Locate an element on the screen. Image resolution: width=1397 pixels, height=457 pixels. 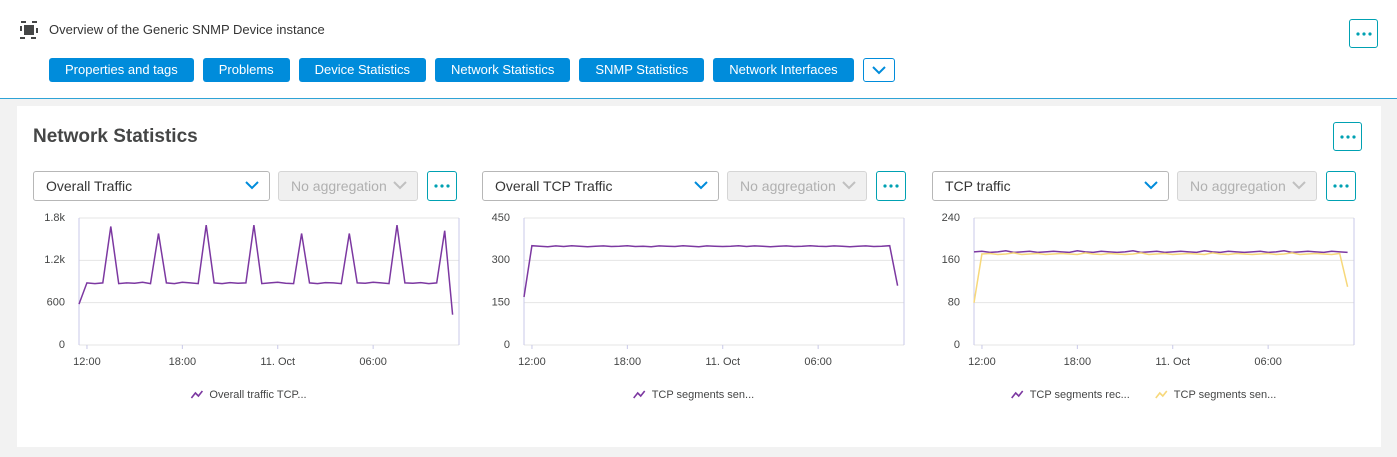
device-icon is located at coordinates (29, 30).